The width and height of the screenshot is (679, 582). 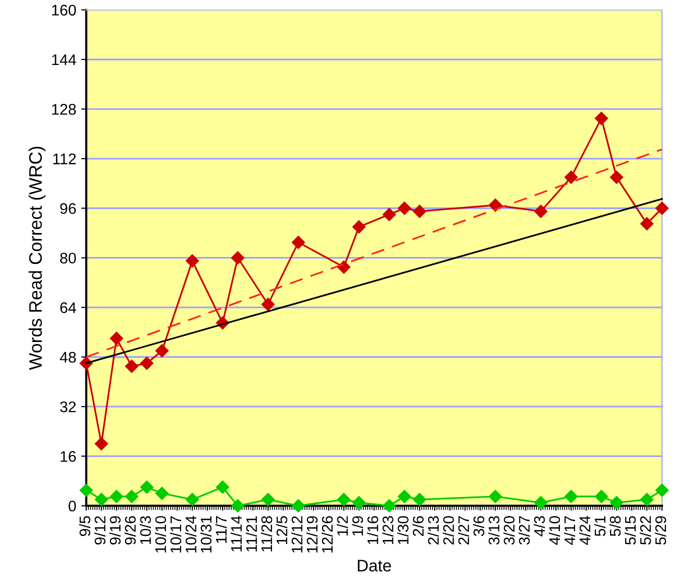 What do you see at coordinates (388, 530) in the screenshot?
I see `x-tick-label: 1/23` at bounding box center [388, 530].